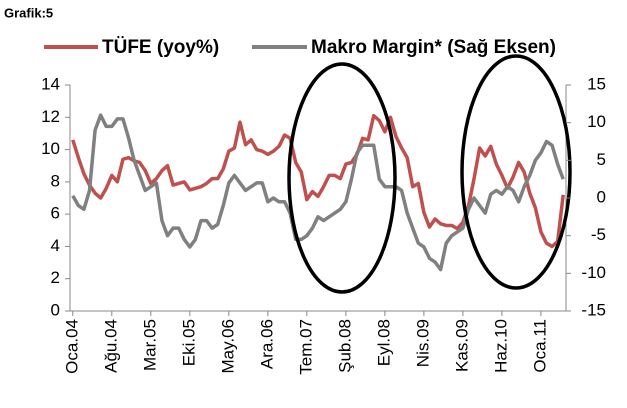  Describe the element at coordinates (593, 272) in the screenshot. I see `y2-tick-label: -10` at that location.